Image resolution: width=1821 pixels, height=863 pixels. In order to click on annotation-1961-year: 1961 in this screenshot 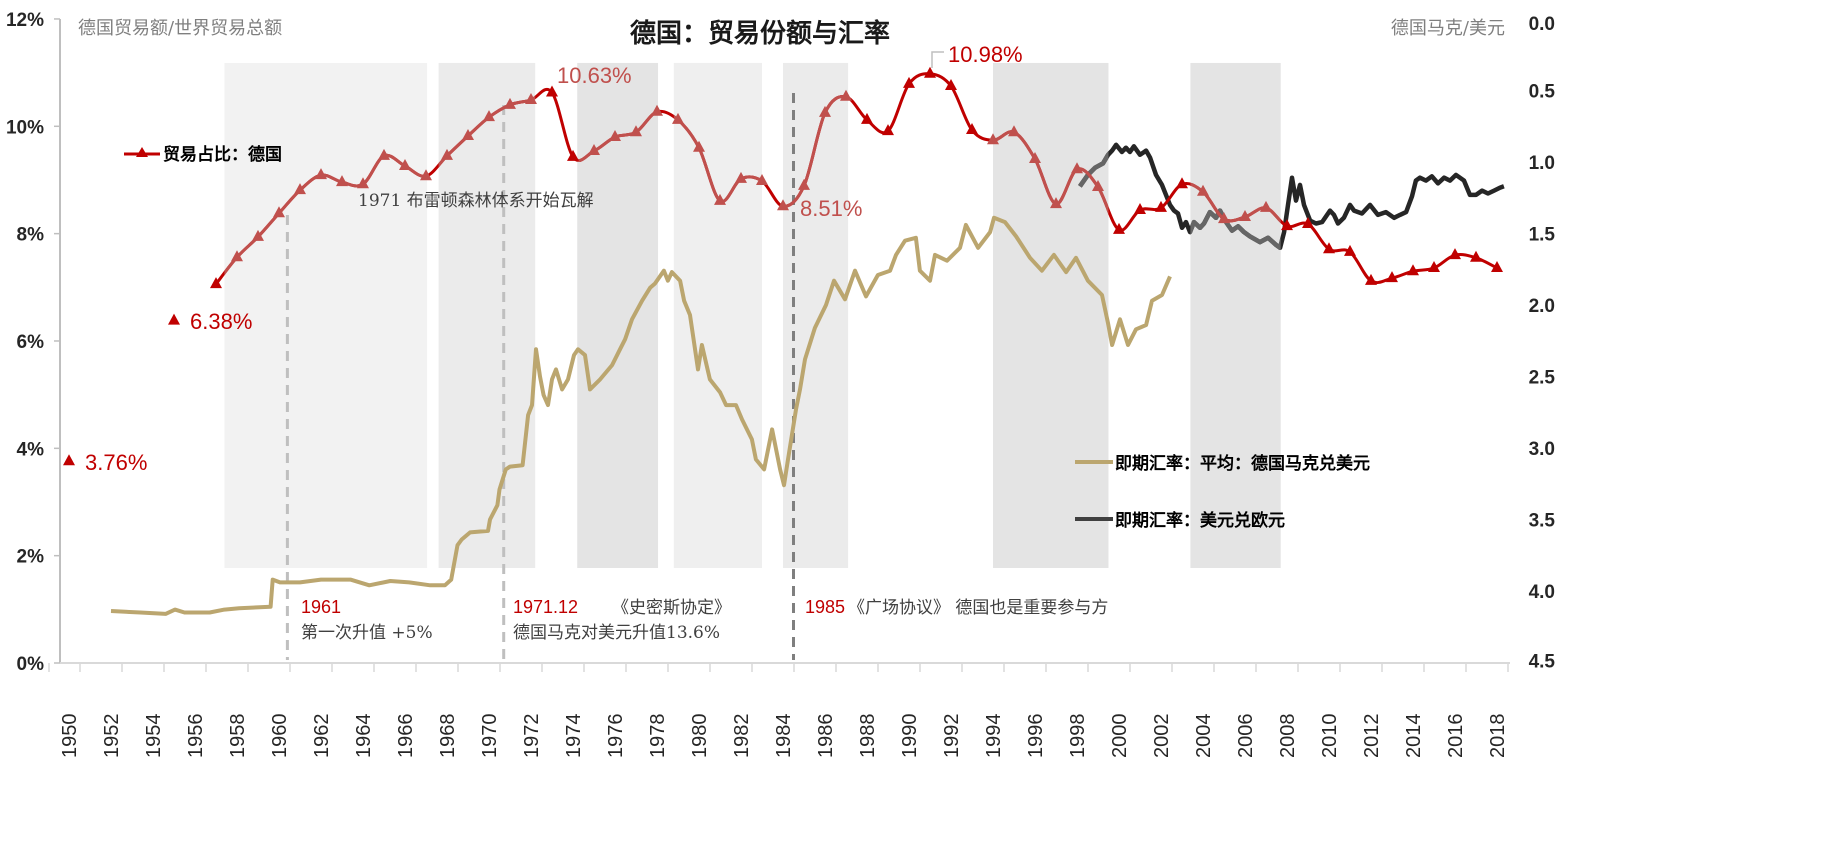, I will do `click(321, 607)`.